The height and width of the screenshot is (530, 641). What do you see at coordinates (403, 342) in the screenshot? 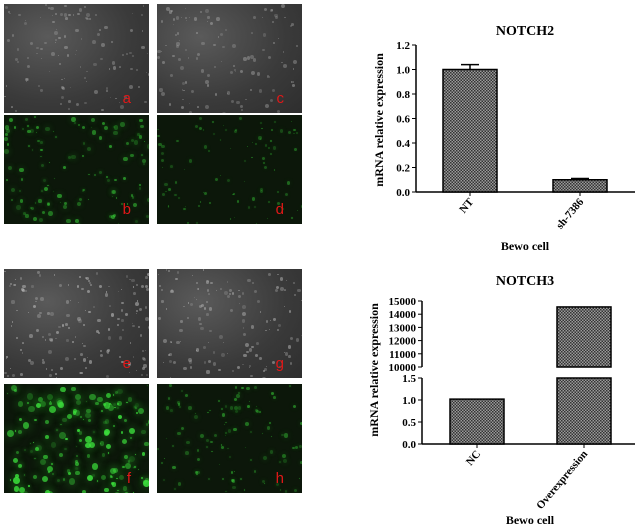
I see `y-tick-label: 12000` at bounding box center [403, 342].